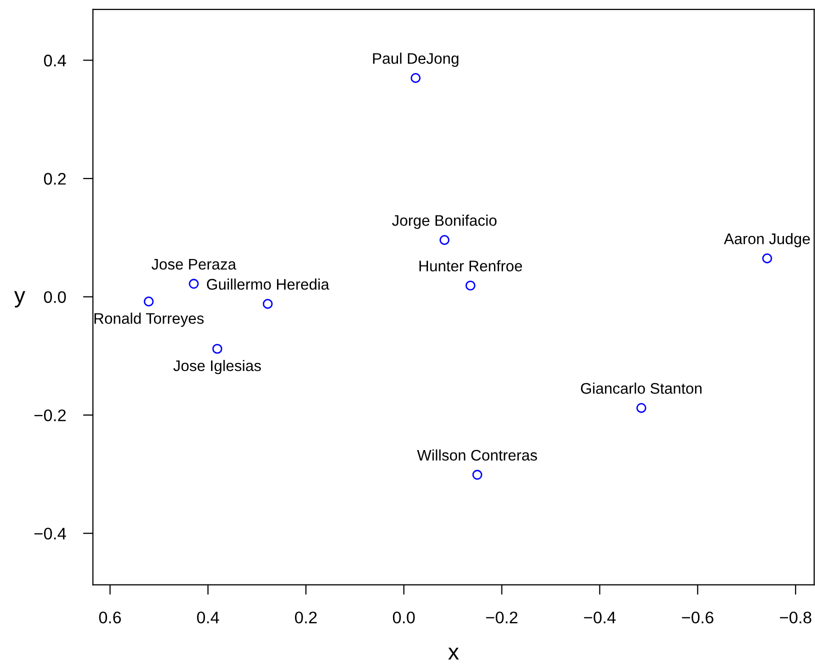 The width and height of the screenshot is (815, 671). I want to click on annotation: Giancarlo Stanton, so click(641, 388).